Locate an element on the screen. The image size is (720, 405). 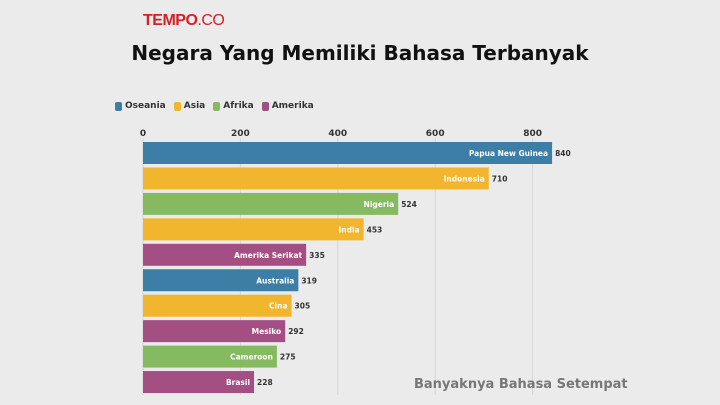
chart-title: Negara Yang Memiliki Bahasa Terbanyak is located at coordinates (360, 53).